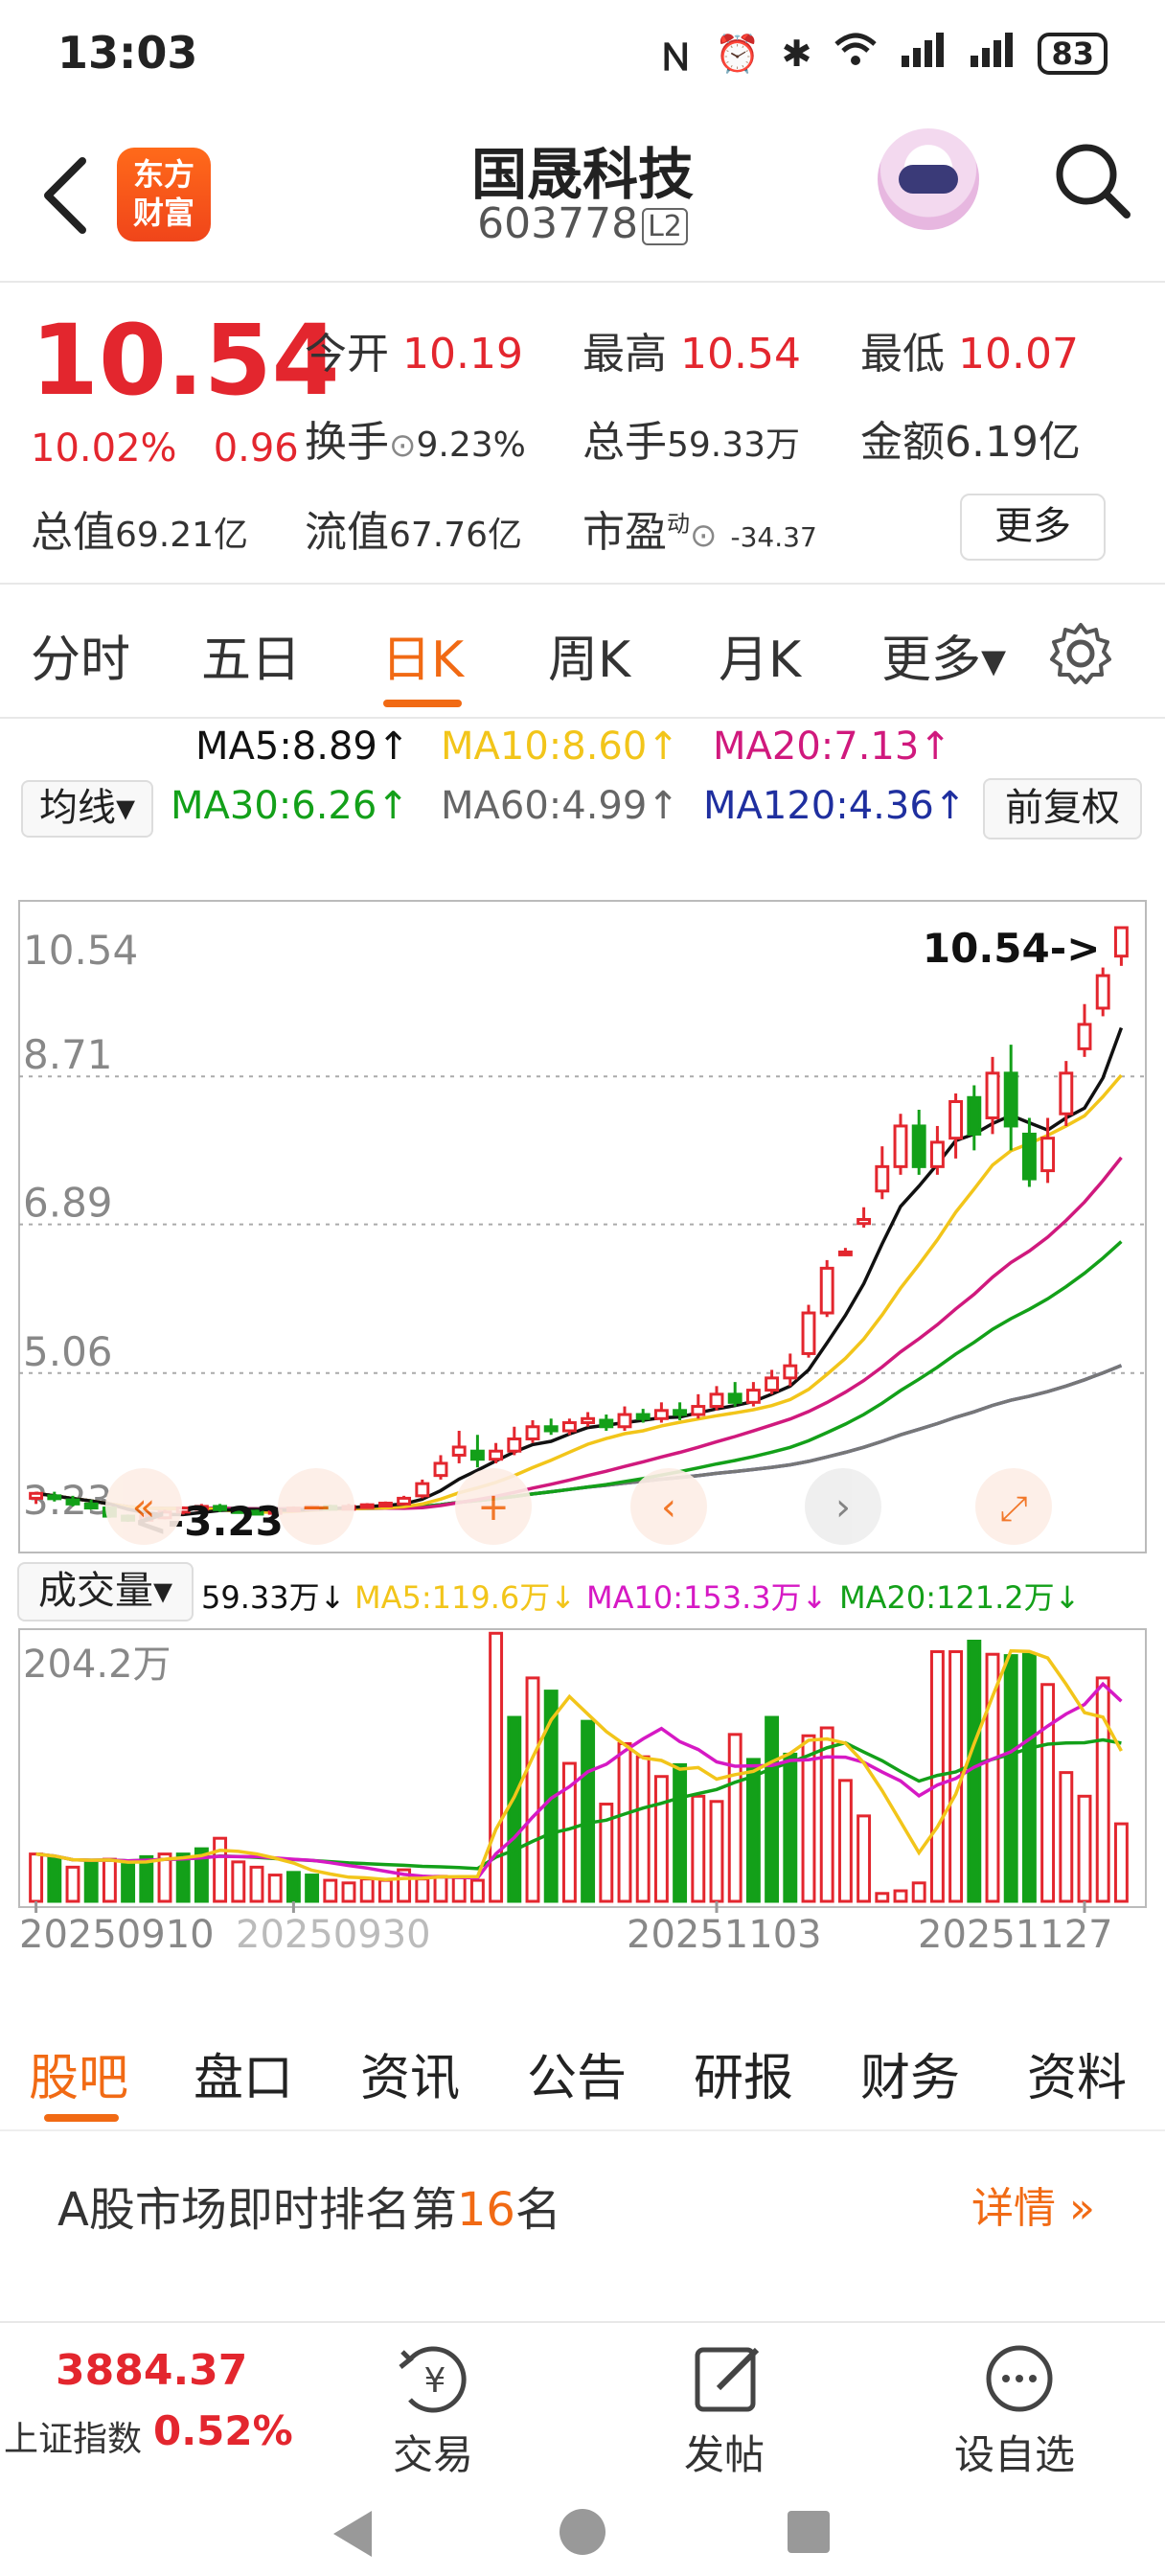  I want to click on volume-chart: 204.2万 20250910 20250930 20251103 20251127, so click(582, 1815).